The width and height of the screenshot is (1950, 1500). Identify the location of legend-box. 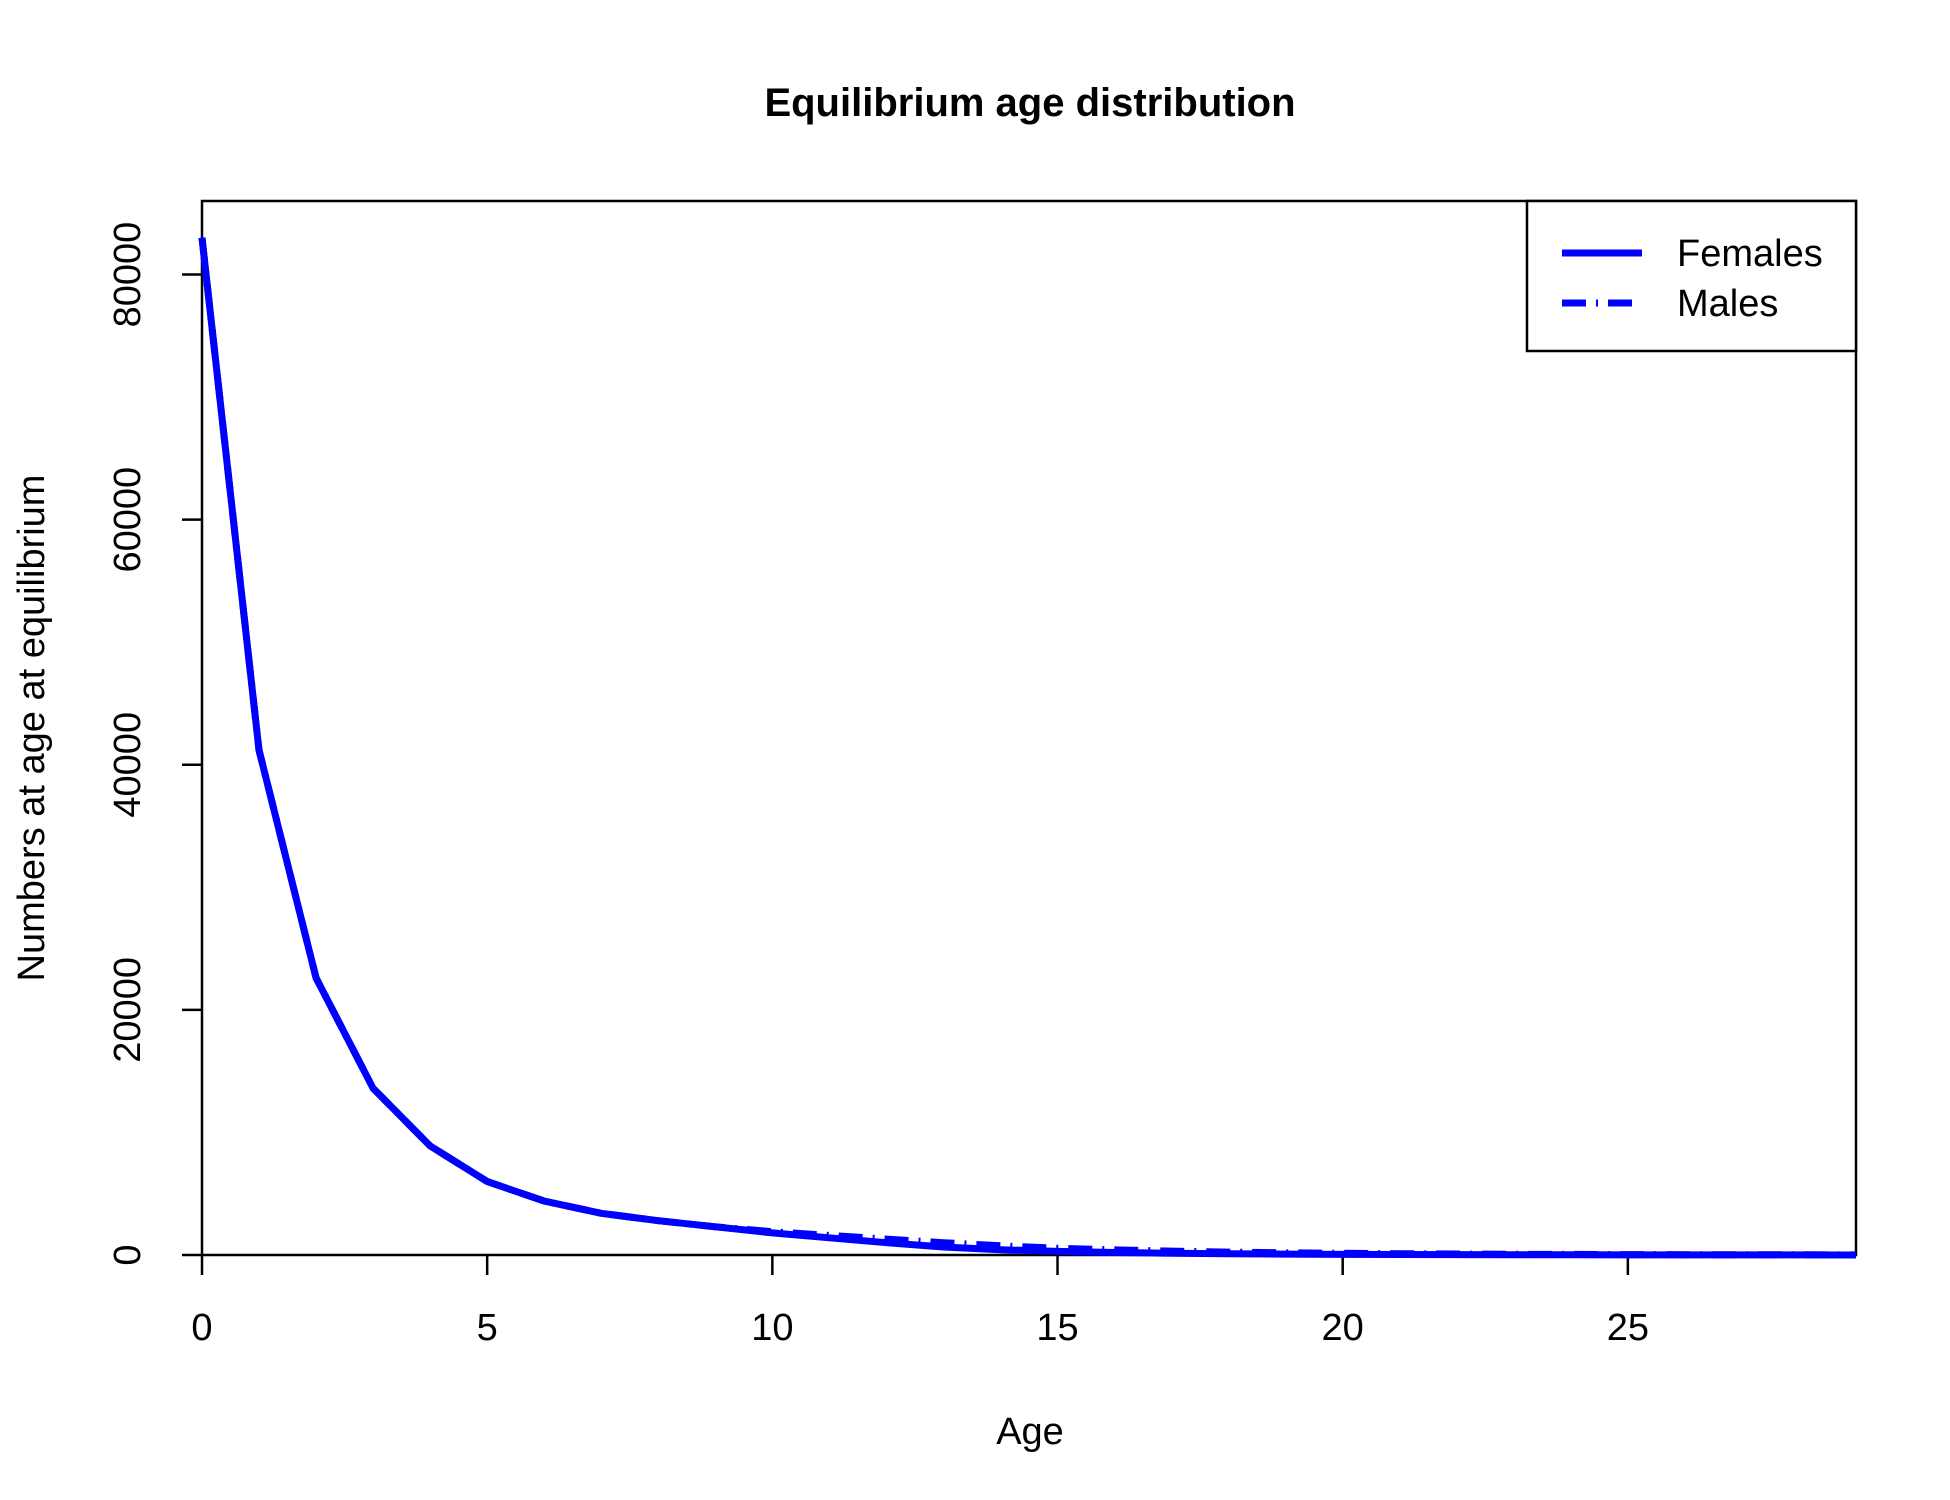
(1691, 276).